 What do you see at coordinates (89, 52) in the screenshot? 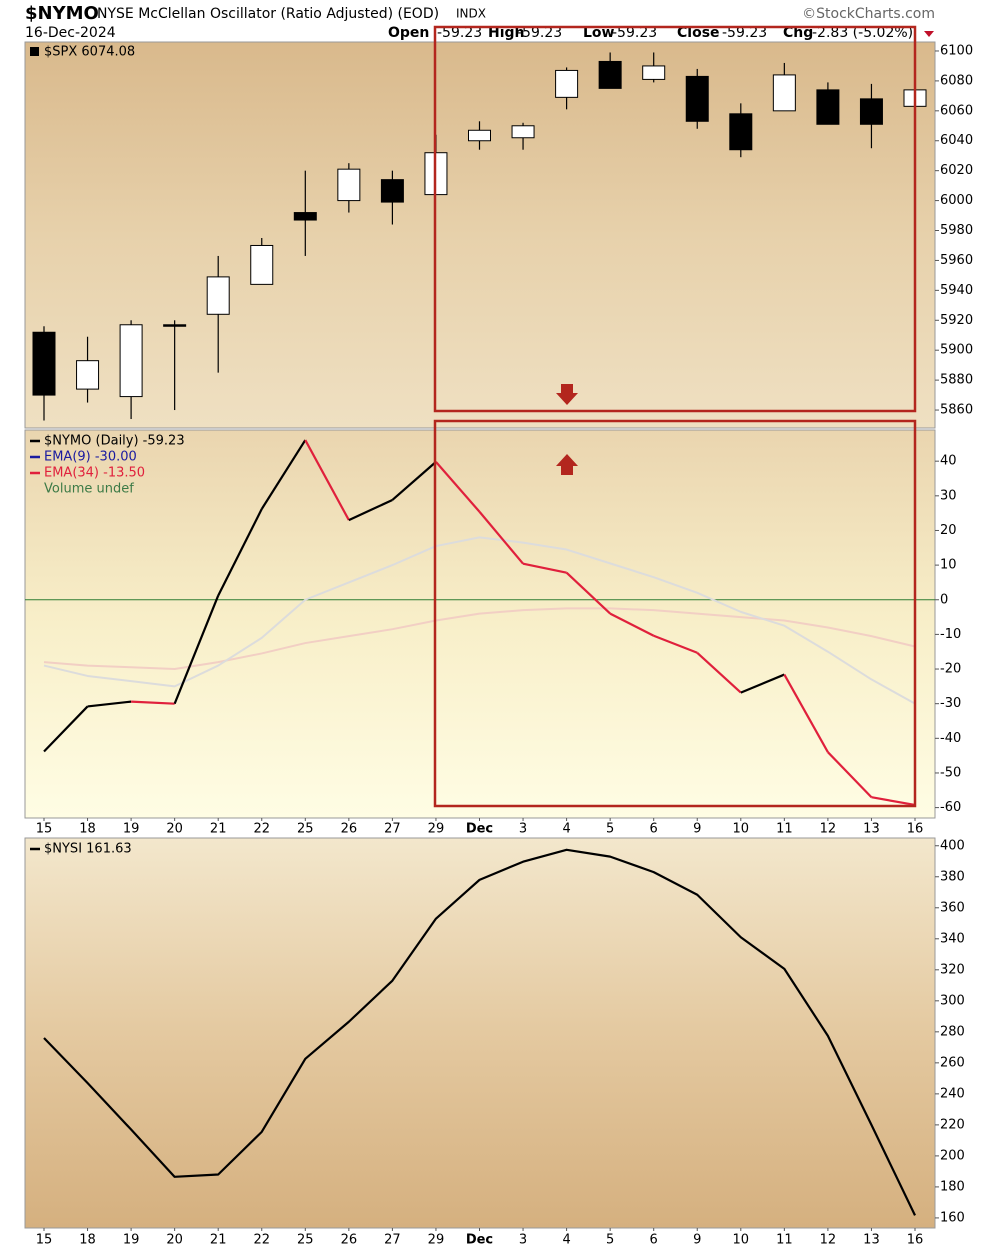
I see `legend-label: $SPX 6074.08` at bounding box center [89, 52].